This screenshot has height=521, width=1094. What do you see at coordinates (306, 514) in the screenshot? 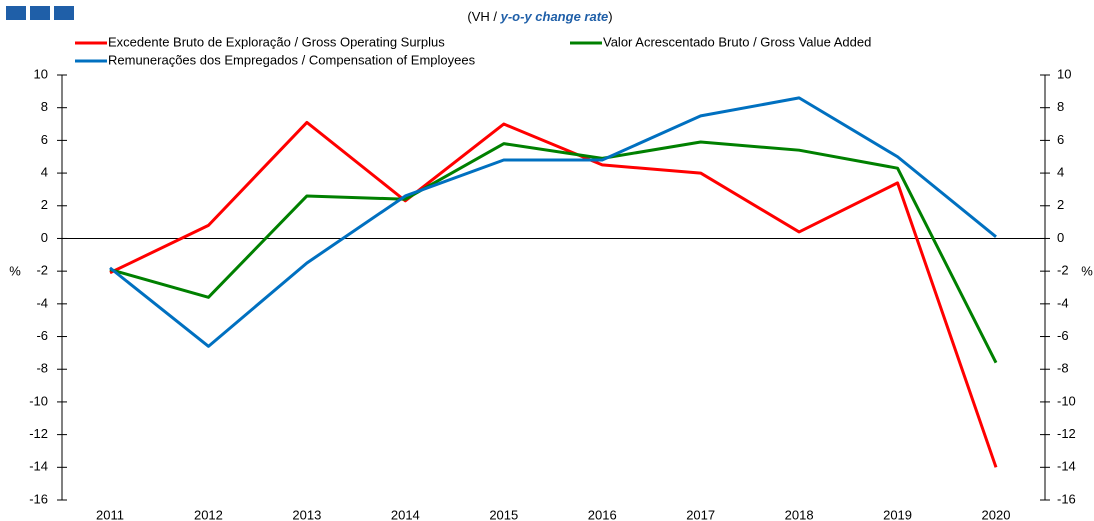
I see `x-tick-label: 2013` at bounding box center [306, 514].